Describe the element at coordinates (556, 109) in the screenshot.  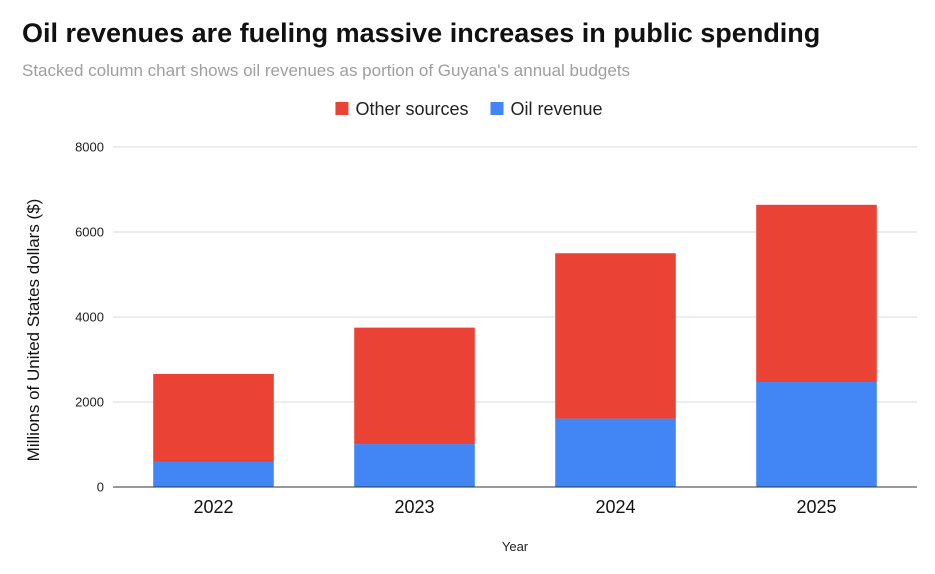
I see `legend-label: Oil revenue` at that location.